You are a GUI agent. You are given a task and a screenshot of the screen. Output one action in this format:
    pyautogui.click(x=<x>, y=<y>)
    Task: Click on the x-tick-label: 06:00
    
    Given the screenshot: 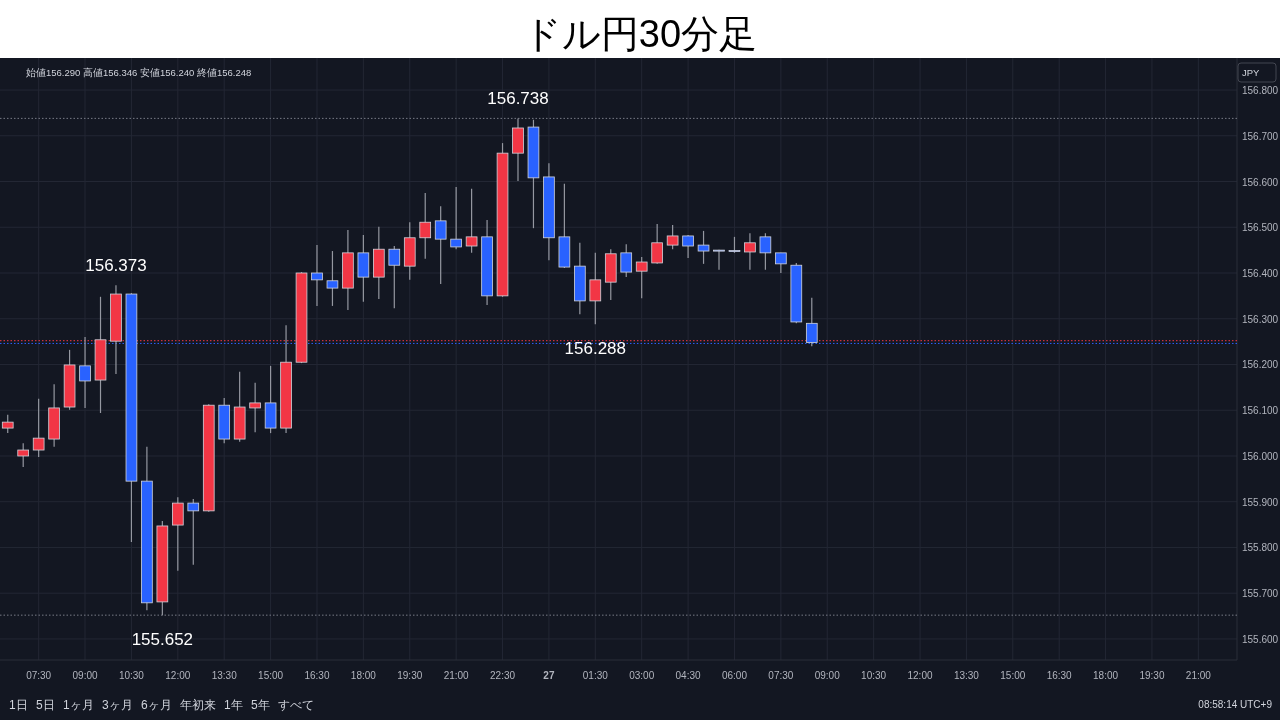 What is the action you would take?
    pyautogui.click(x=734, y=675)
    